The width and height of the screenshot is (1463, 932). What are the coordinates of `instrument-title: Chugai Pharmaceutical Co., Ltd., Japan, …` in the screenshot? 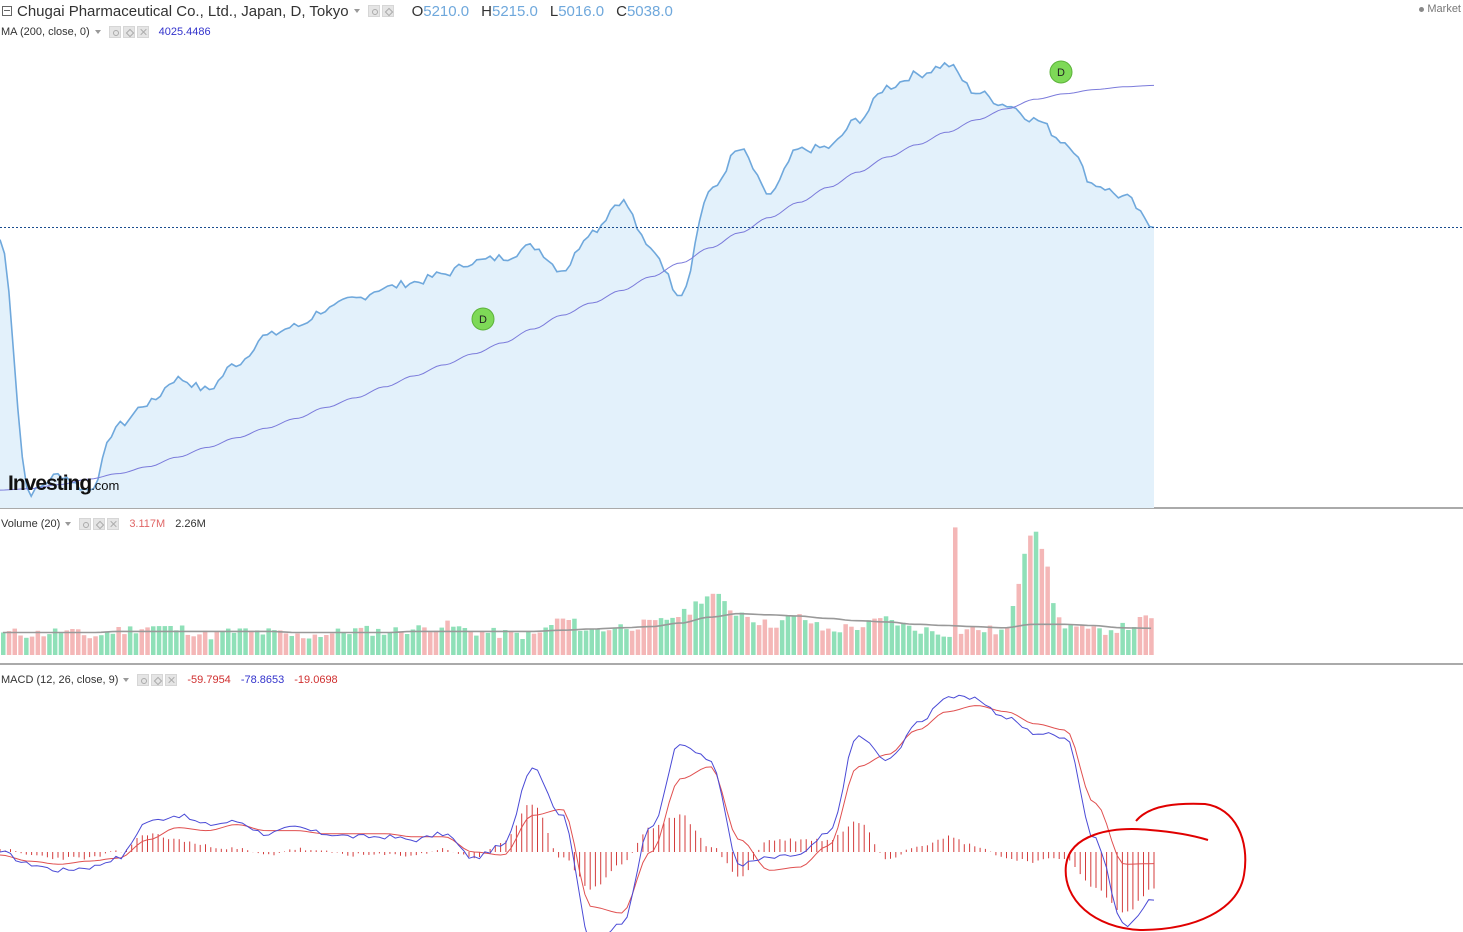 It's located at (183, 11).